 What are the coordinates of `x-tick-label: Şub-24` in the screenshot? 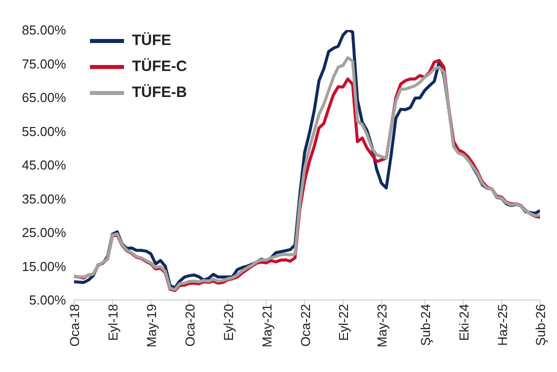 It's located at (425, 325).